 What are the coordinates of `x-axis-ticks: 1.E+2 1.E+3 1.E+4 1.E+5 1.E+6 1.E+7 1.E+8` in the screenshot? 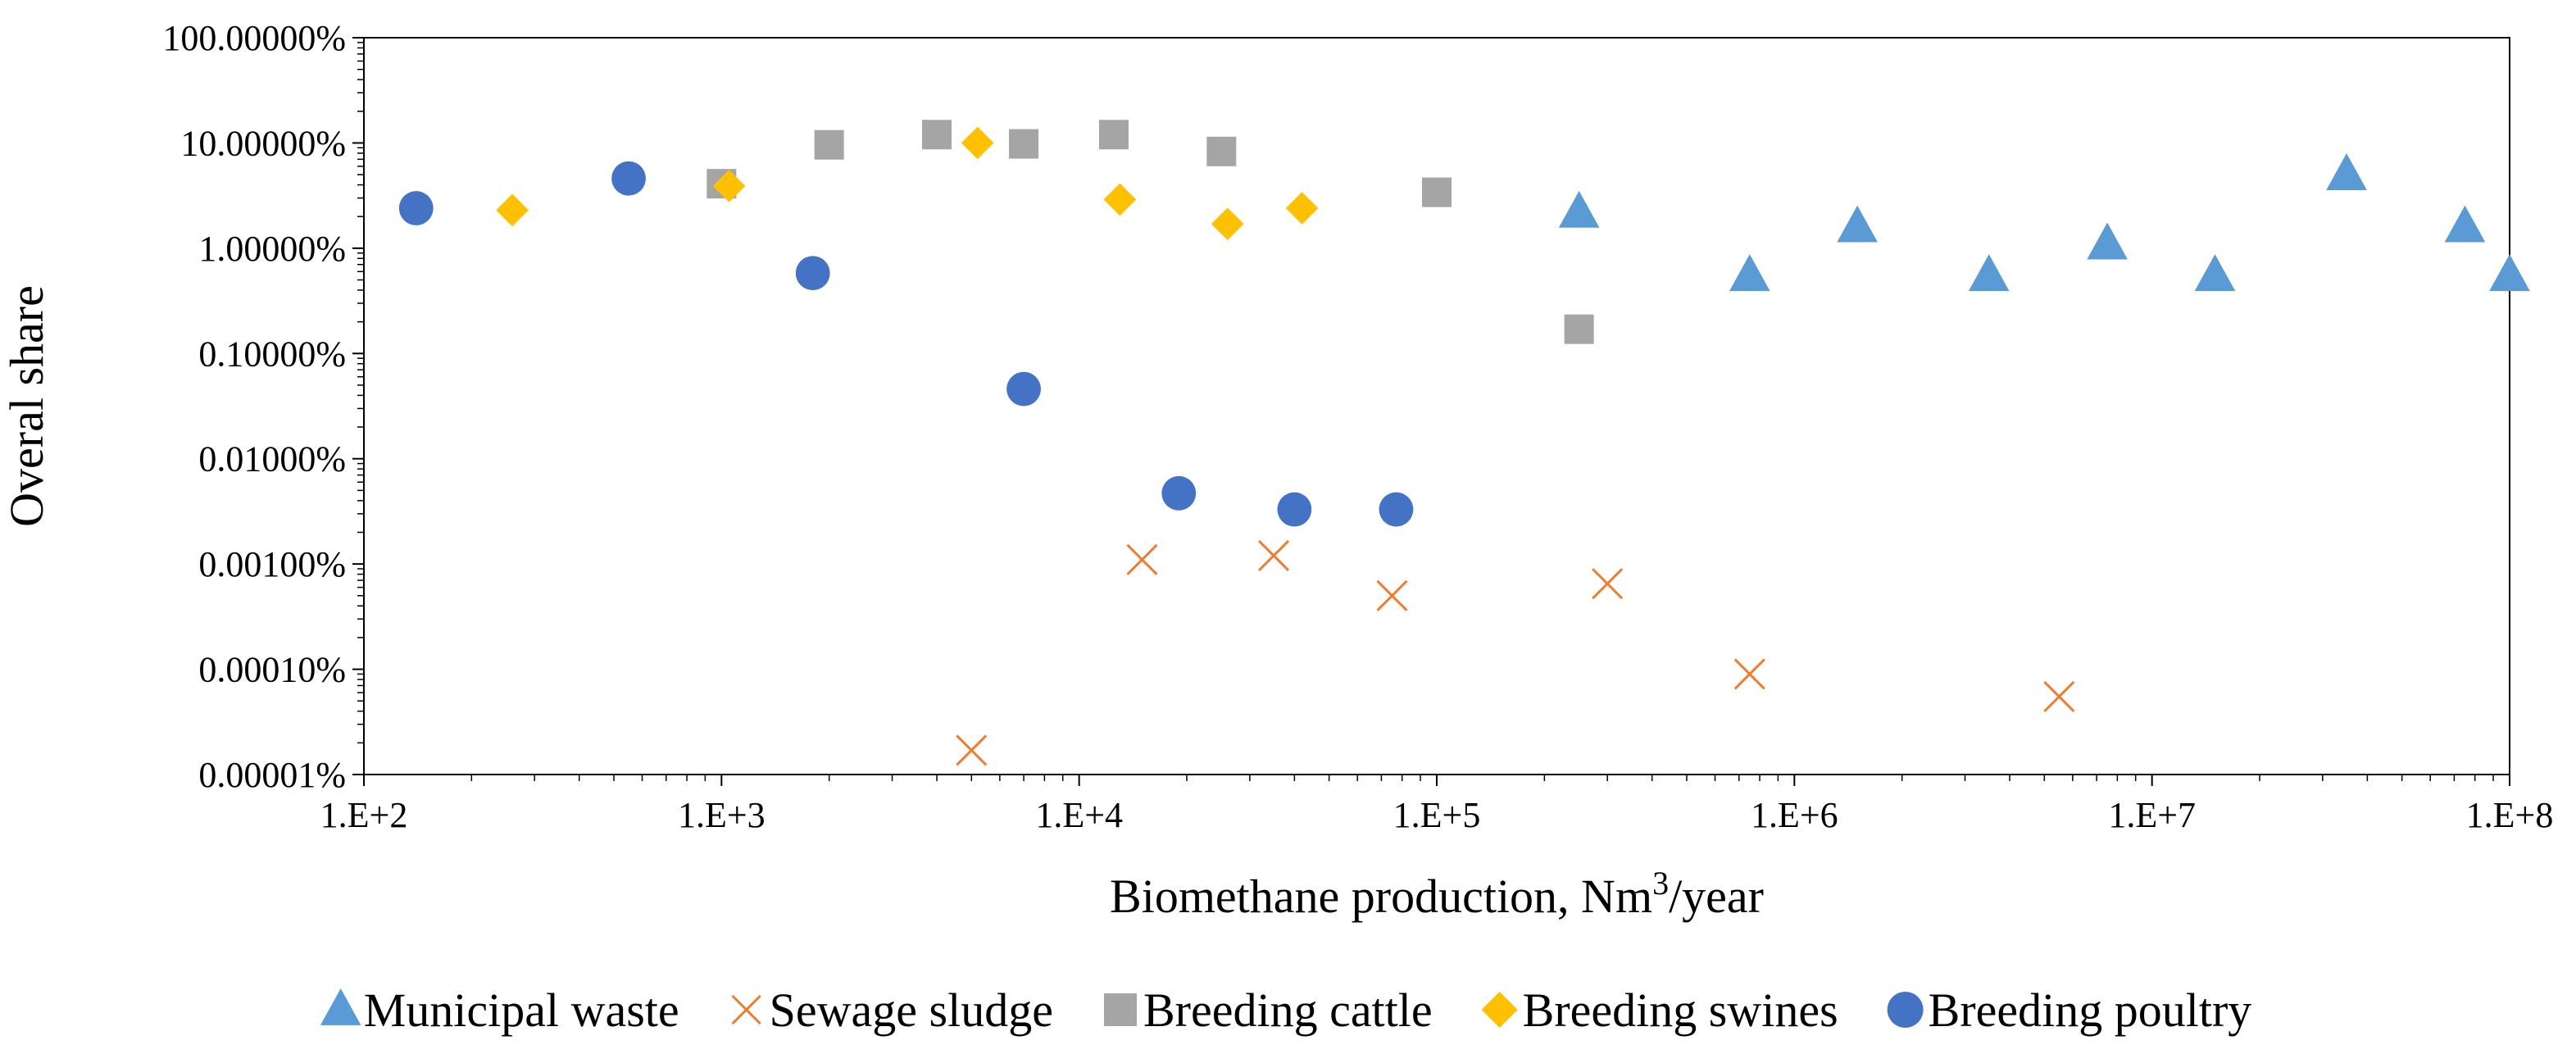 It's located at (1437, 805).